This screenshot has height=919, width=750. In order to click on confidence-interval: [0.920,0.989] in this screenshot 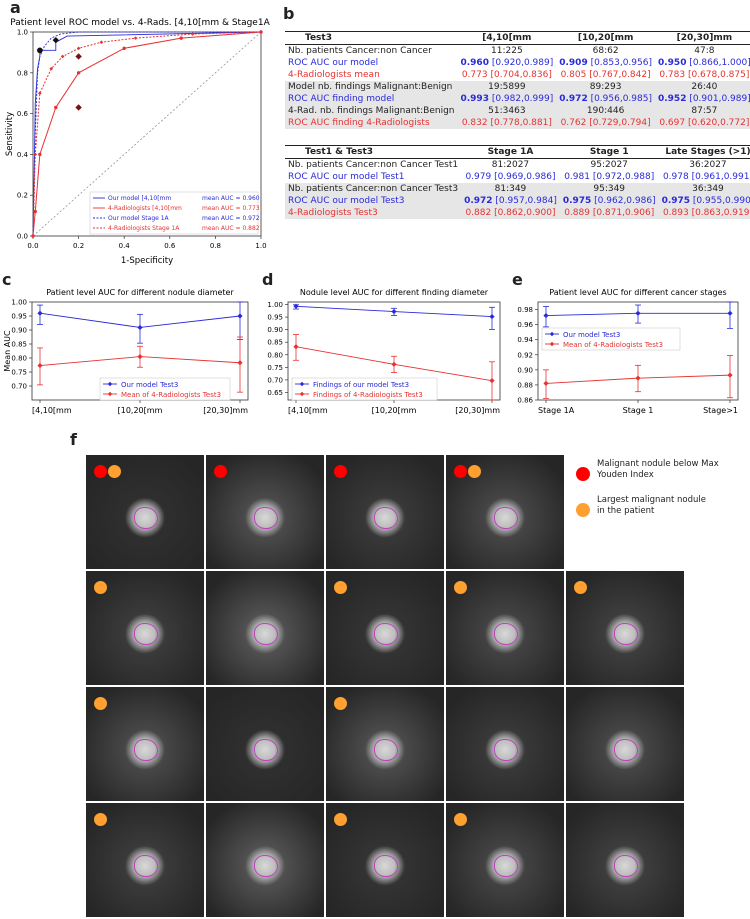, I will do `click(521, 63)`.